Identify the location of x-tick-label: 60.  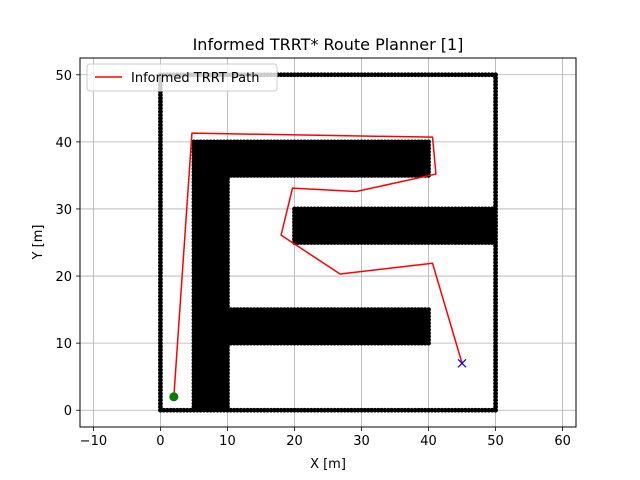
(562, 441).